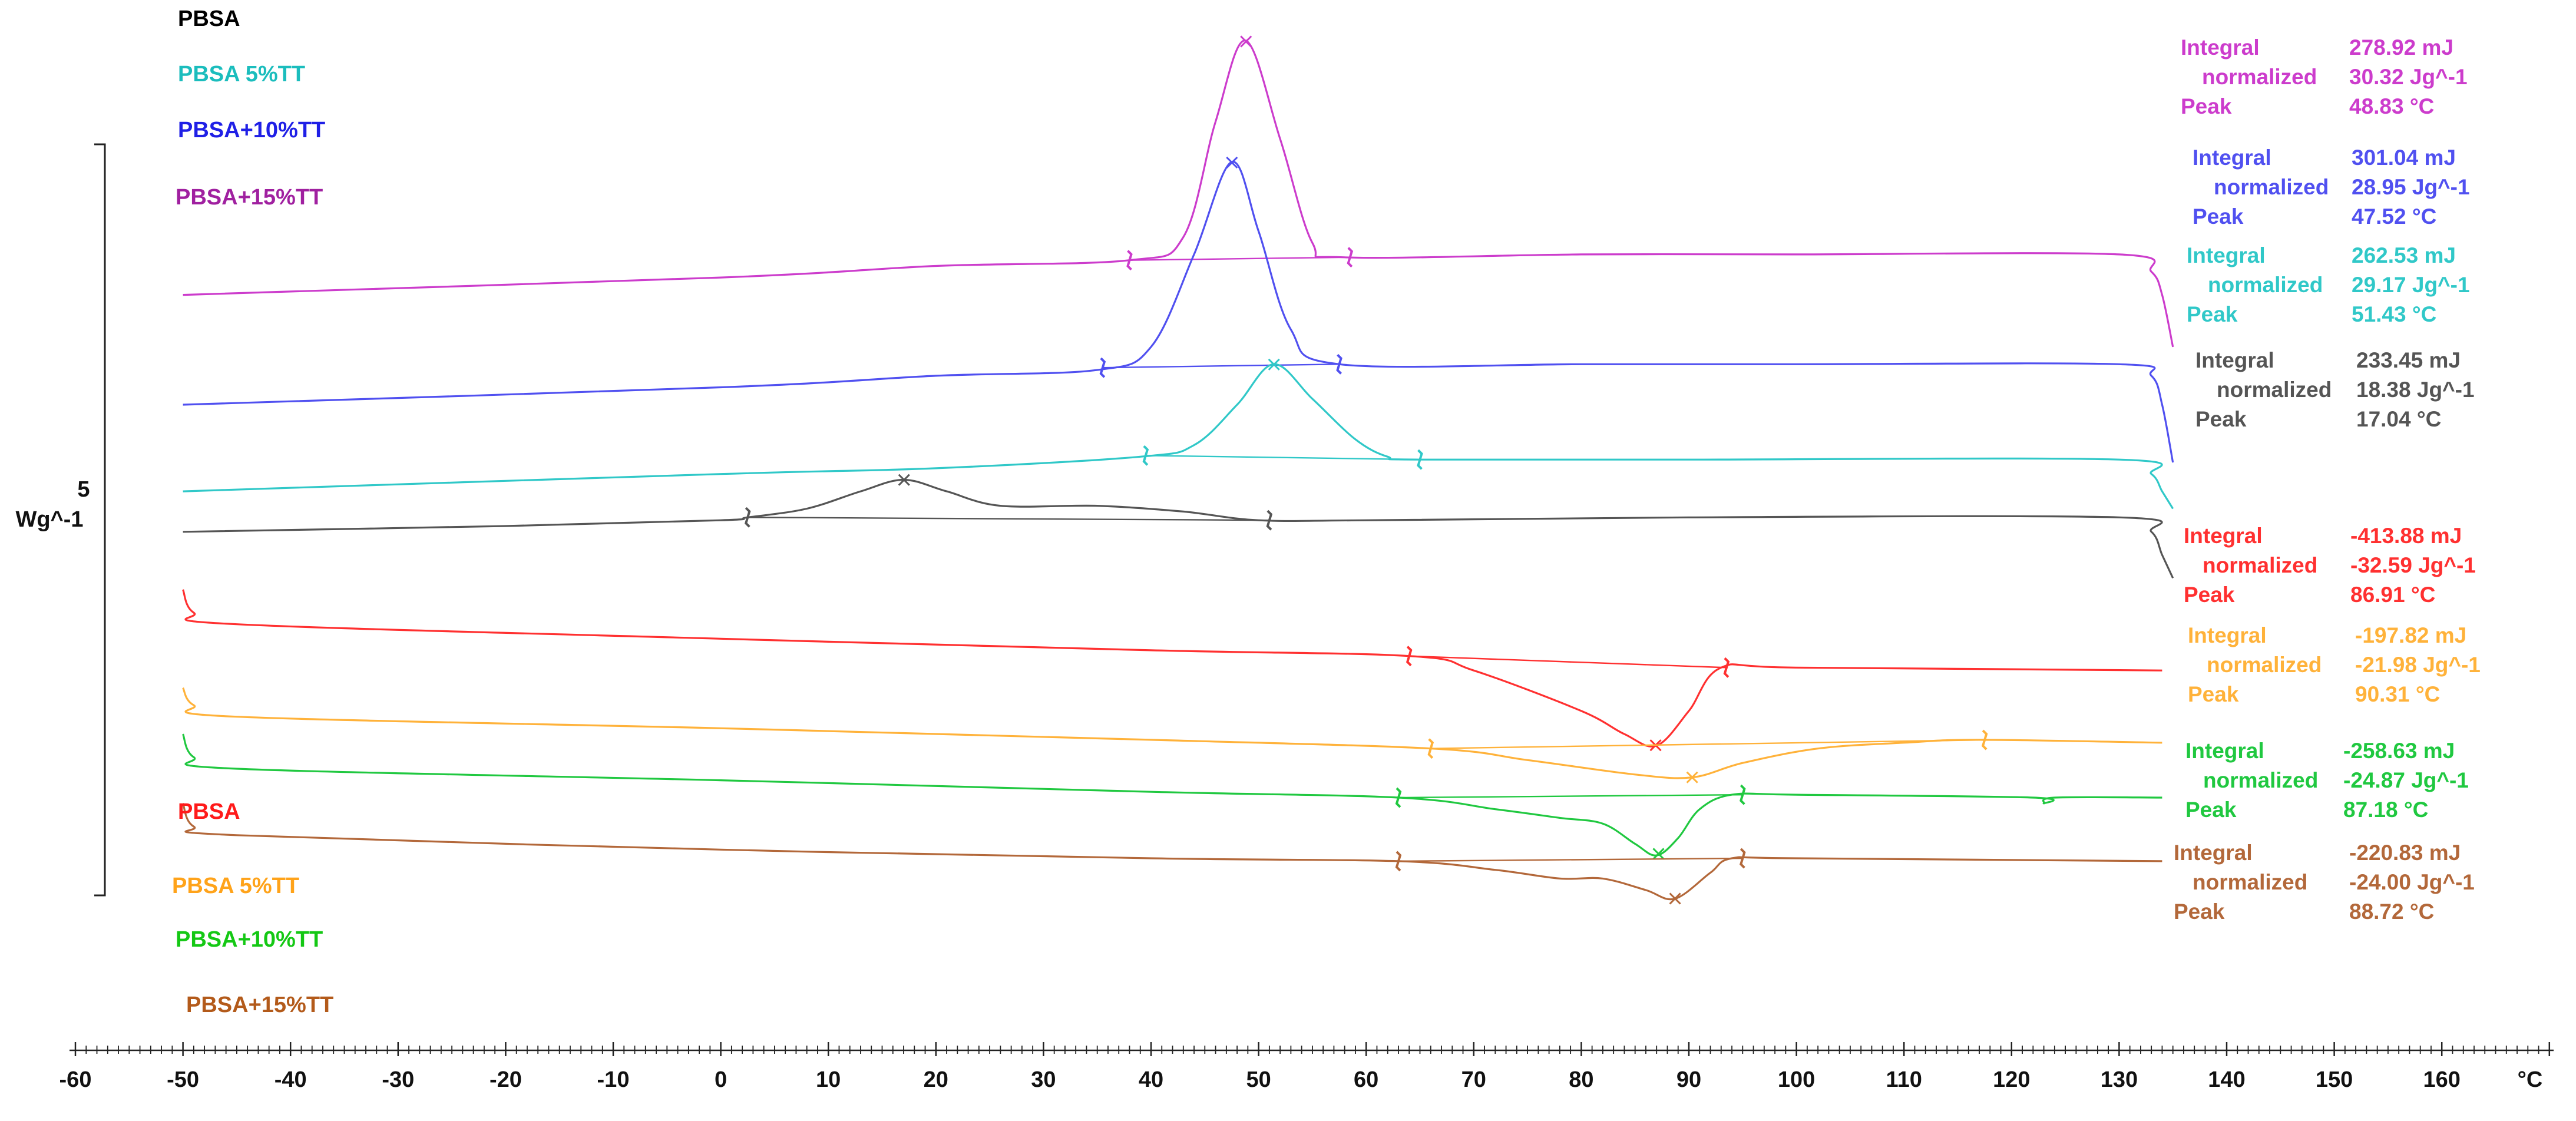 This screenshot has width=2576, height=1121. What do you see at coordinates (2405, 853) in the screenshot?
I see `integral-value-integral: -220.83 mJ` at bounding box center [2405, 853].